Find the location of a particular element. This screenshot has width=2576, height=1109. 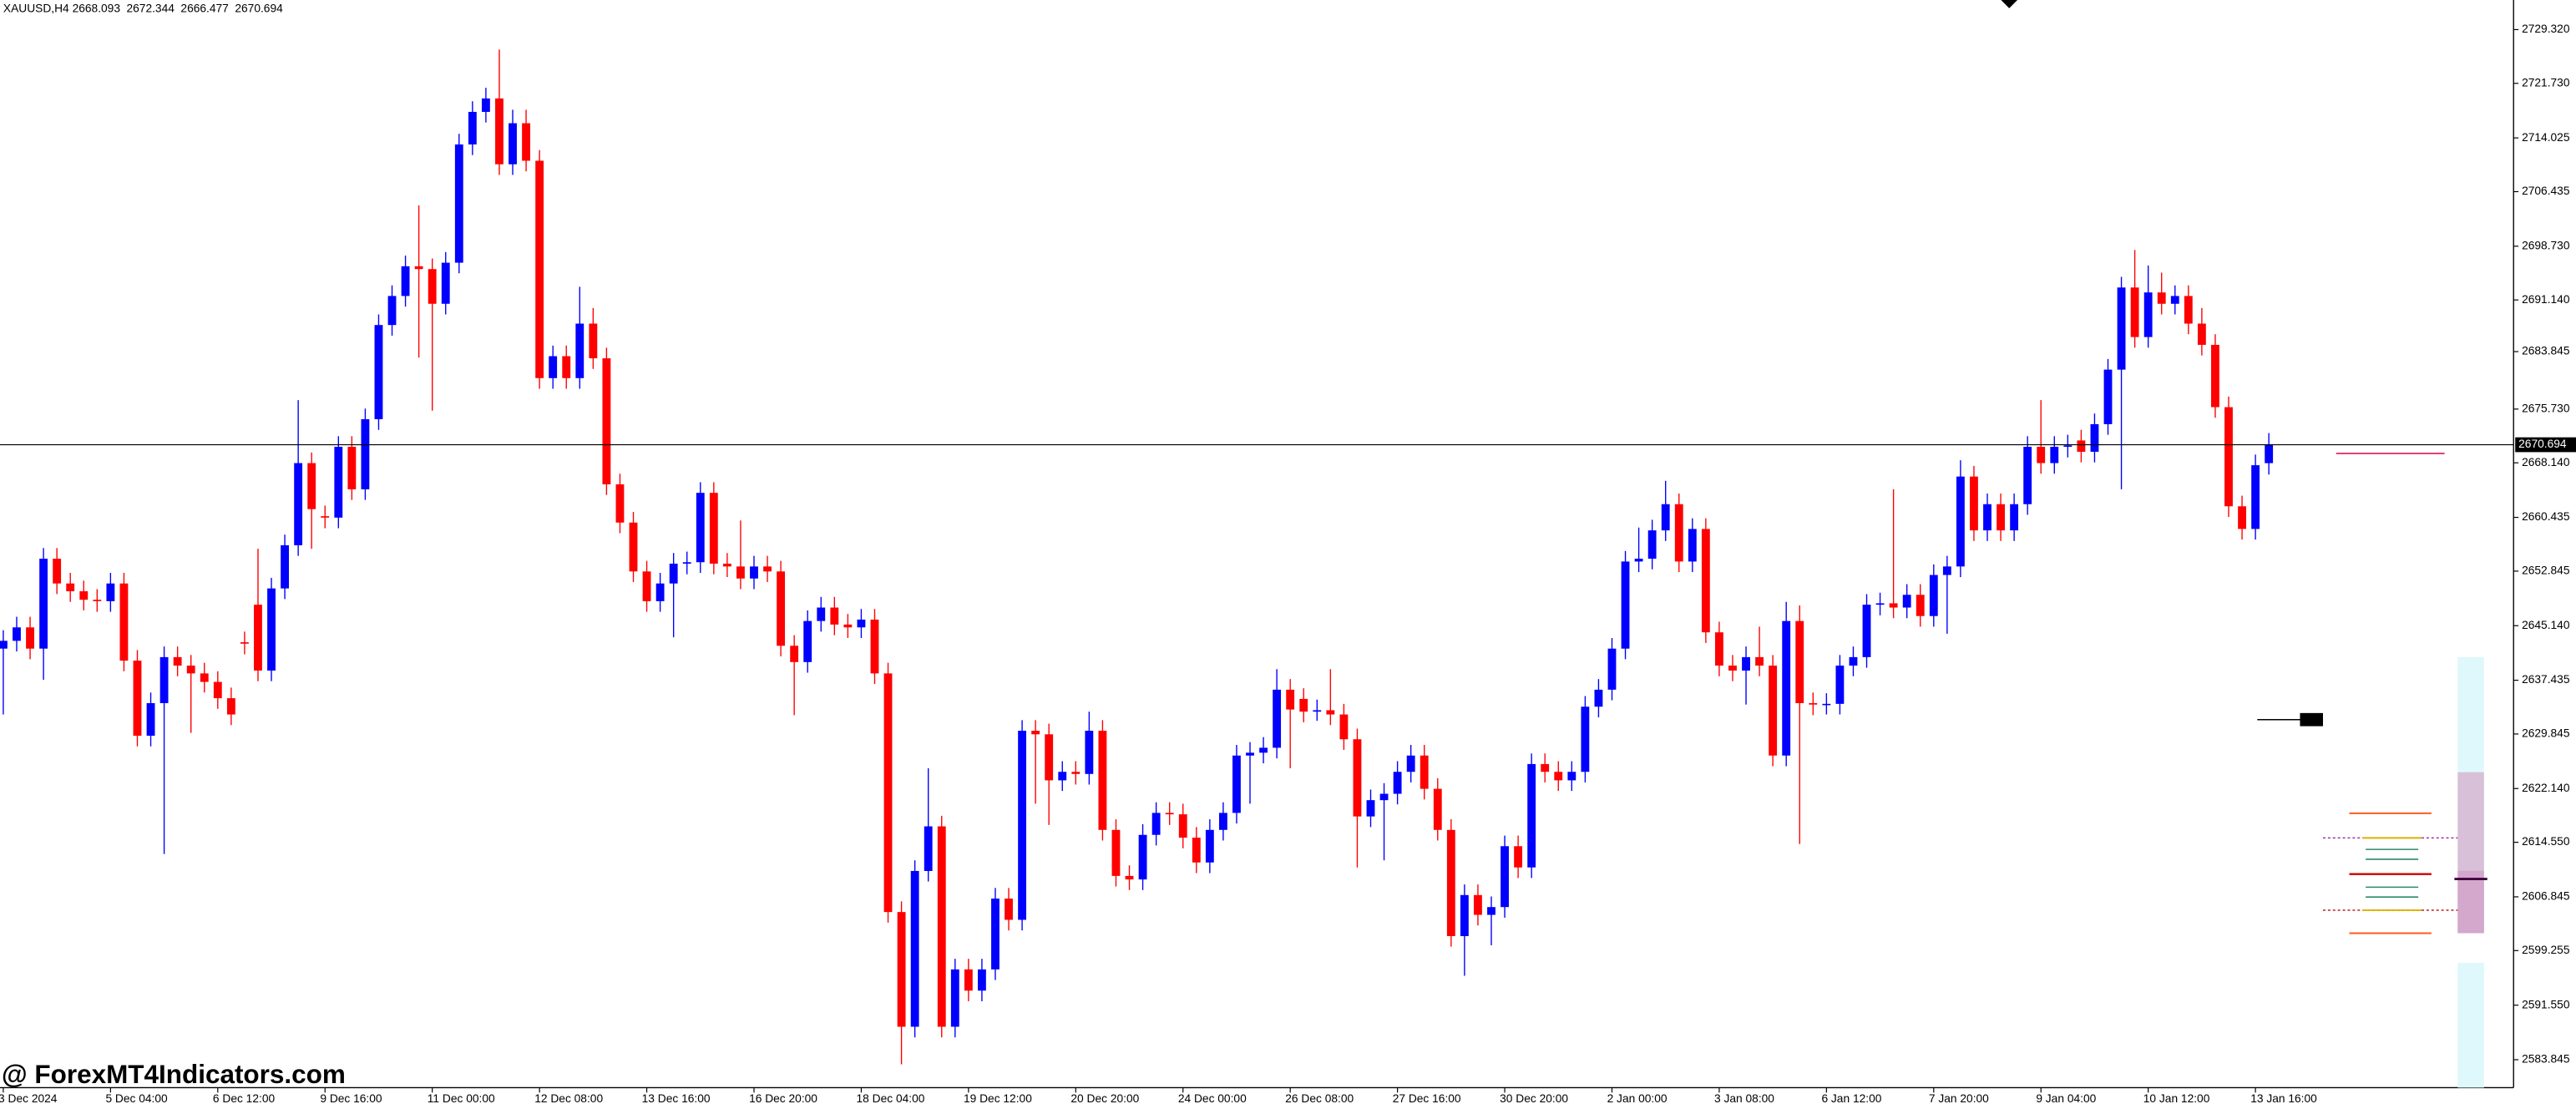

current-price-box is located at coordinates (2546, 445).